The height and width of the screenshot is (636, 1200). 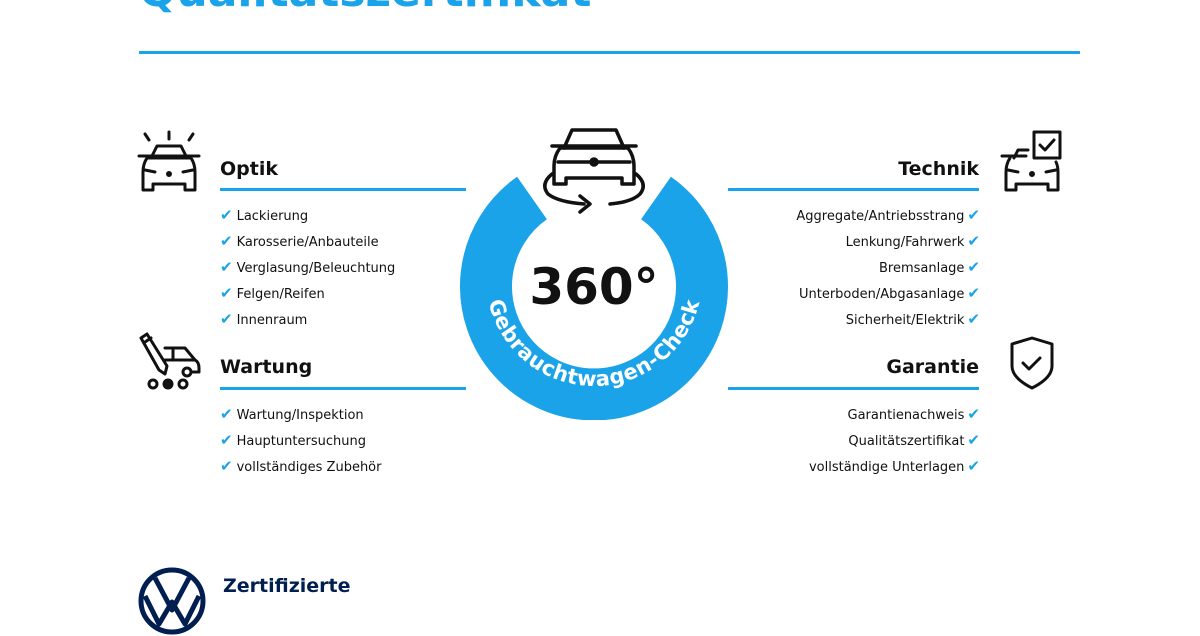 I want to click on brand-text: Zertifizierte, so click(x=287, y=586).